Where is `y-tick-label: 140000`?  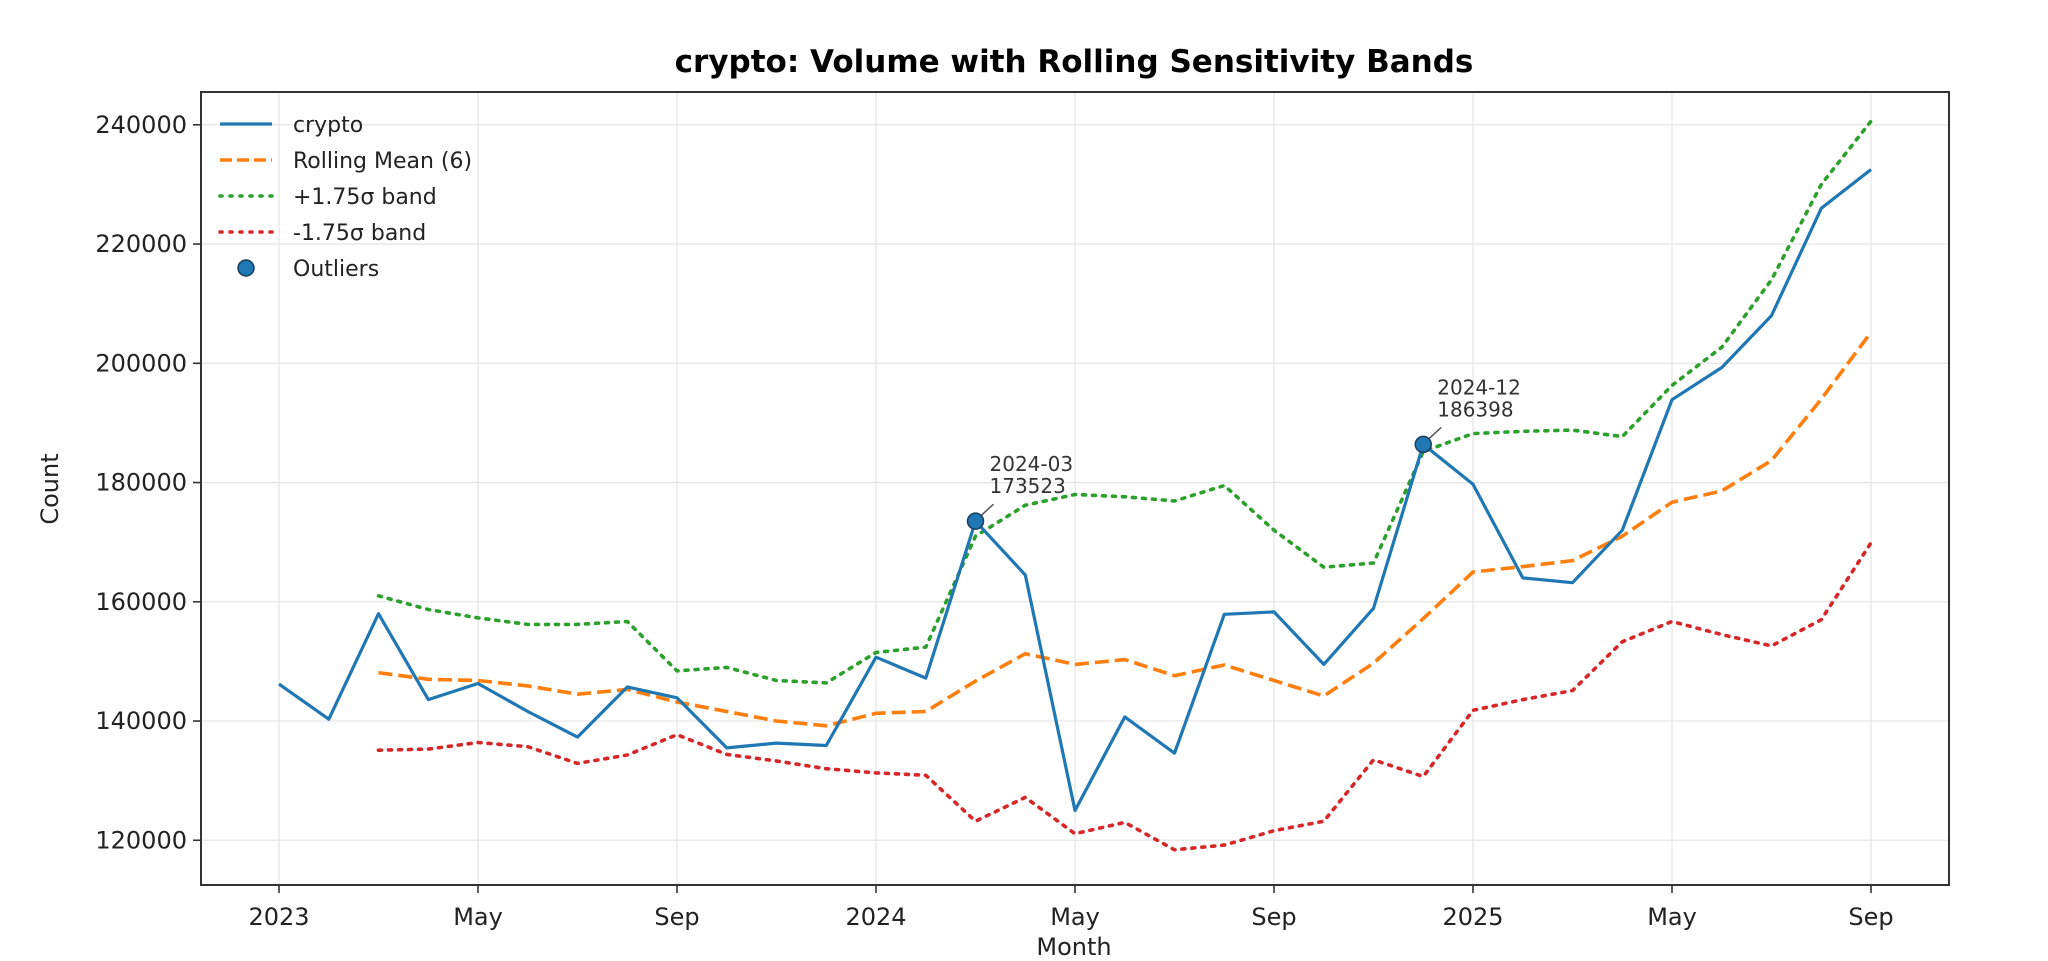 y-tick-label: 140000 is located at coordinates (141, 721).